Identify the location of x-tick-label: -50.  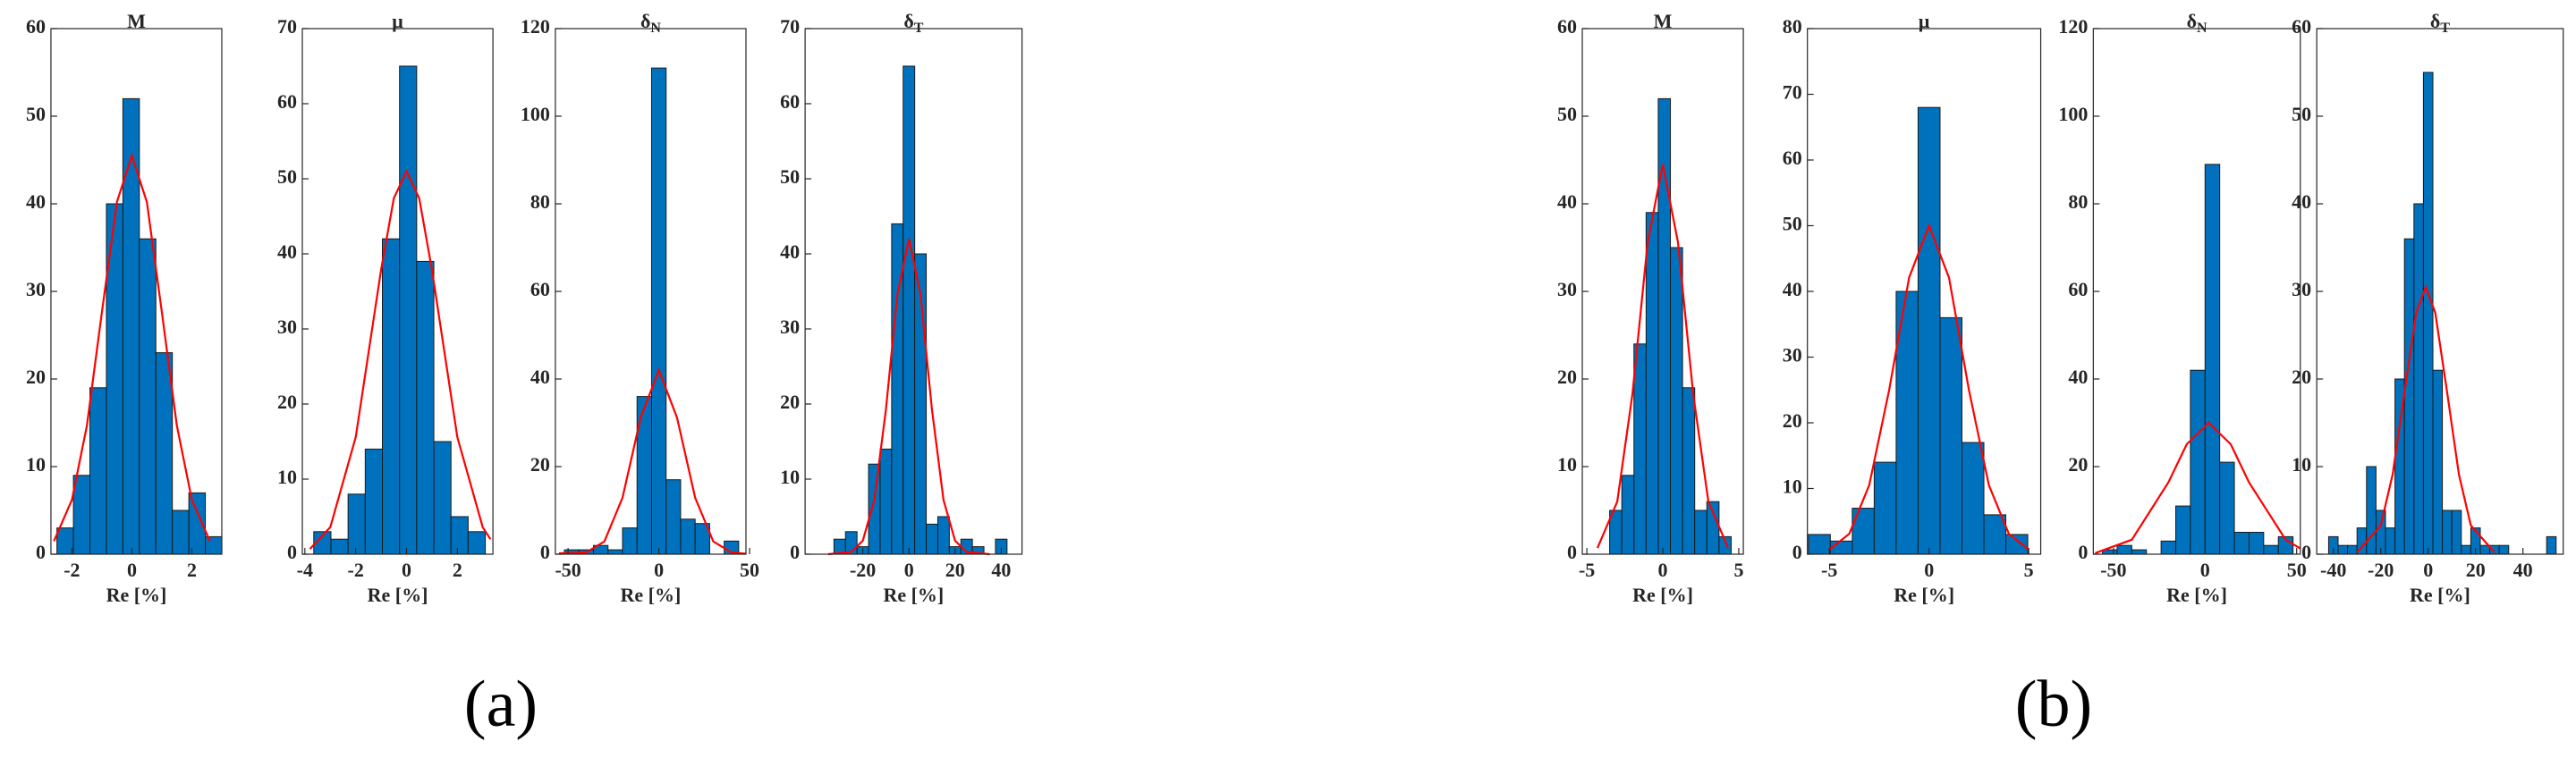
(2113, 570).